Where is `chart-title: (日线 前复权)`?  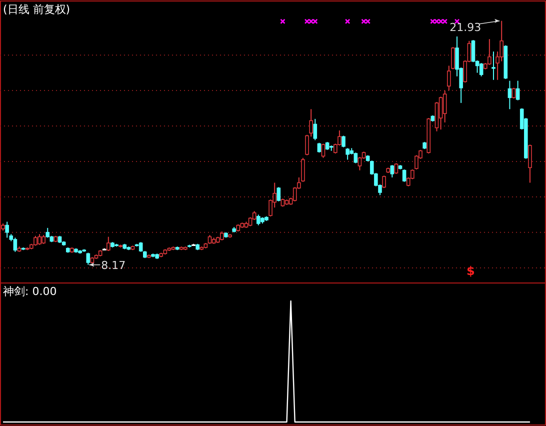 chart-title: (日线 前复权) is located at coordinates (36, 9).